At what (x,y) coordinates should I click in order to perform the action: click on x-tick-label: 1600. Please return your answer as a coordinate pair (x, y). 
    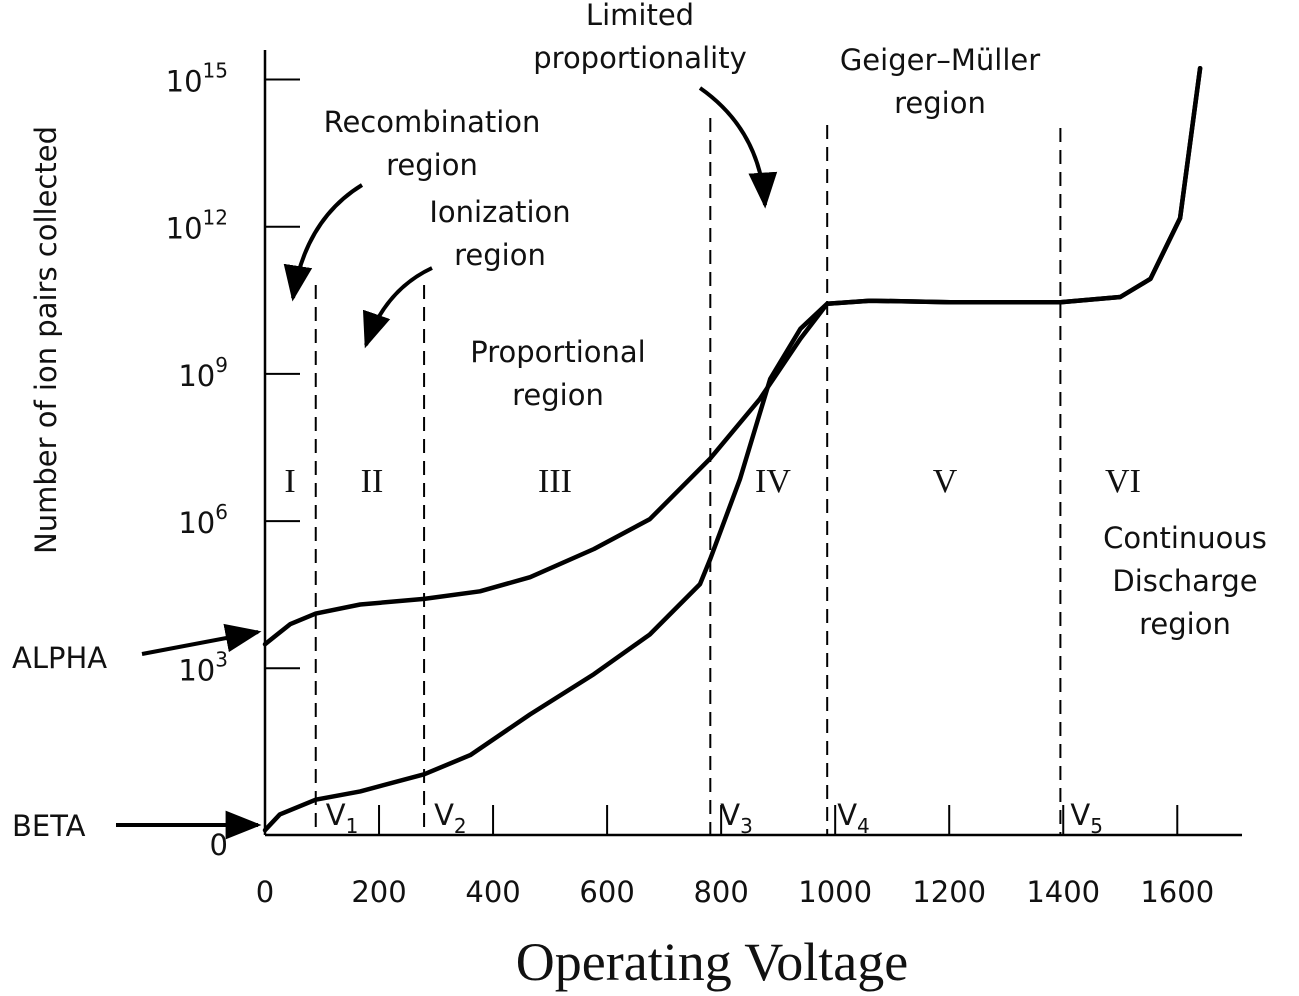
    Looking at the image, I should click on (1177, 892).